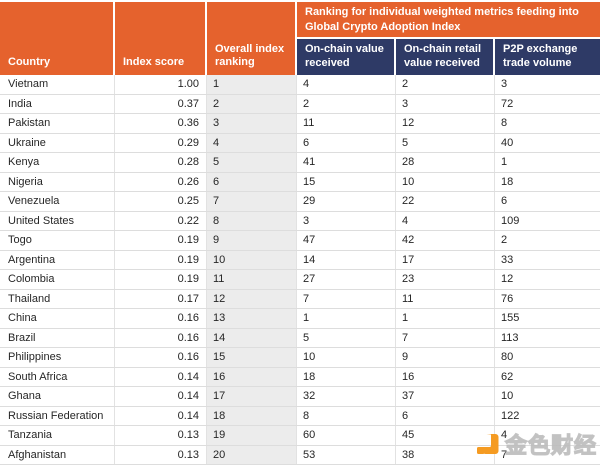 This screenshot has height=465, width=600. What do you see at coordinates (57, 415) in the screenshot?
I see `cell-country: Russian Federation` at bounding box center [57, 415].